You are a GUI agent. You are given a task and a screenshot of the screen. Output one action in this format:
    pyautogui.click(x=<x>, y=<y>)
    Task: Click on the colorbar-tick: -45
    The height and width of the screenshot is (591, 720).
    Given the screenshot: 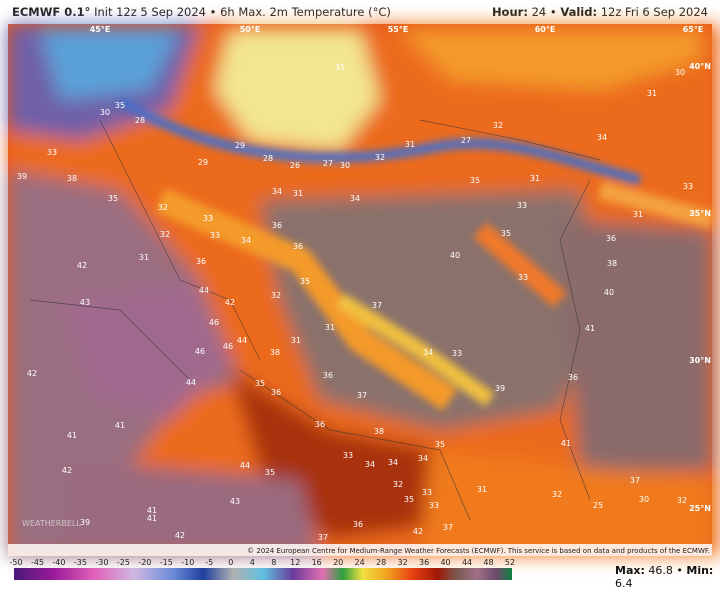 What is the action you would take?
    pyautogui.click(x=37, y=562)
    